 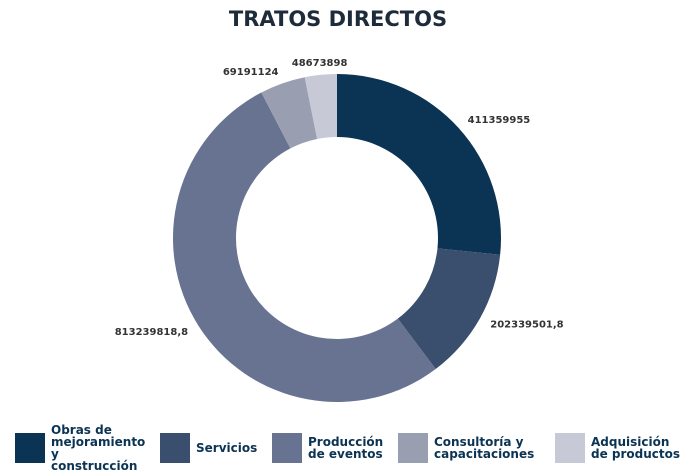 I want to click on data-label: 411359955, so click(x=499, y=120).